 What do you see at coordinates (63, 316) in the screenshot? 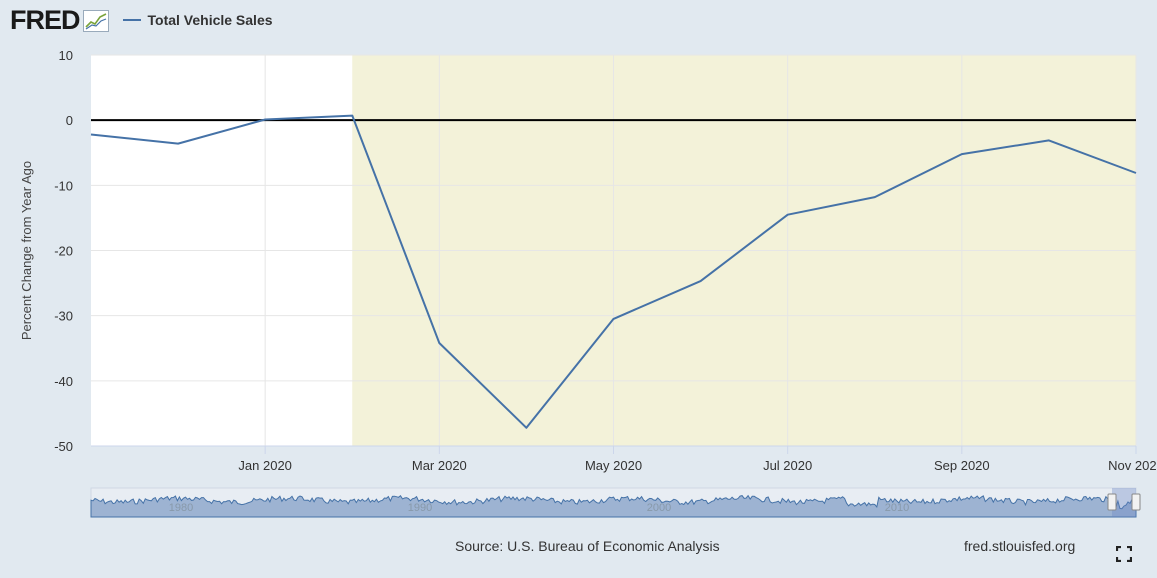
I see `y-tick-label: -30` at bounding box center [63, 316].